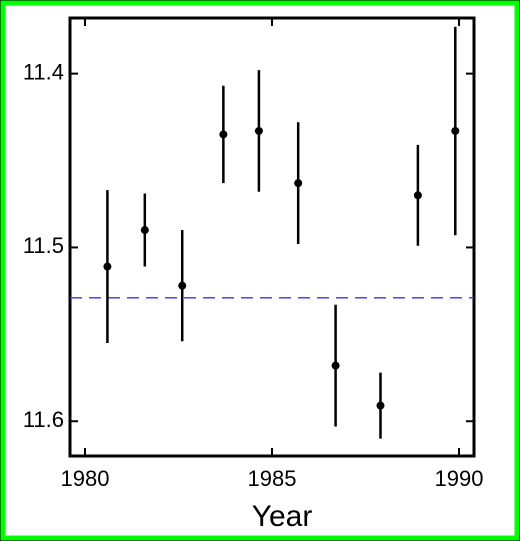 This screenshot has height=541, width=520. What do you see at coordinates (282, 516) in the screenshot?
I see `x-axis-label: Year` at bounding box center [282, 516].